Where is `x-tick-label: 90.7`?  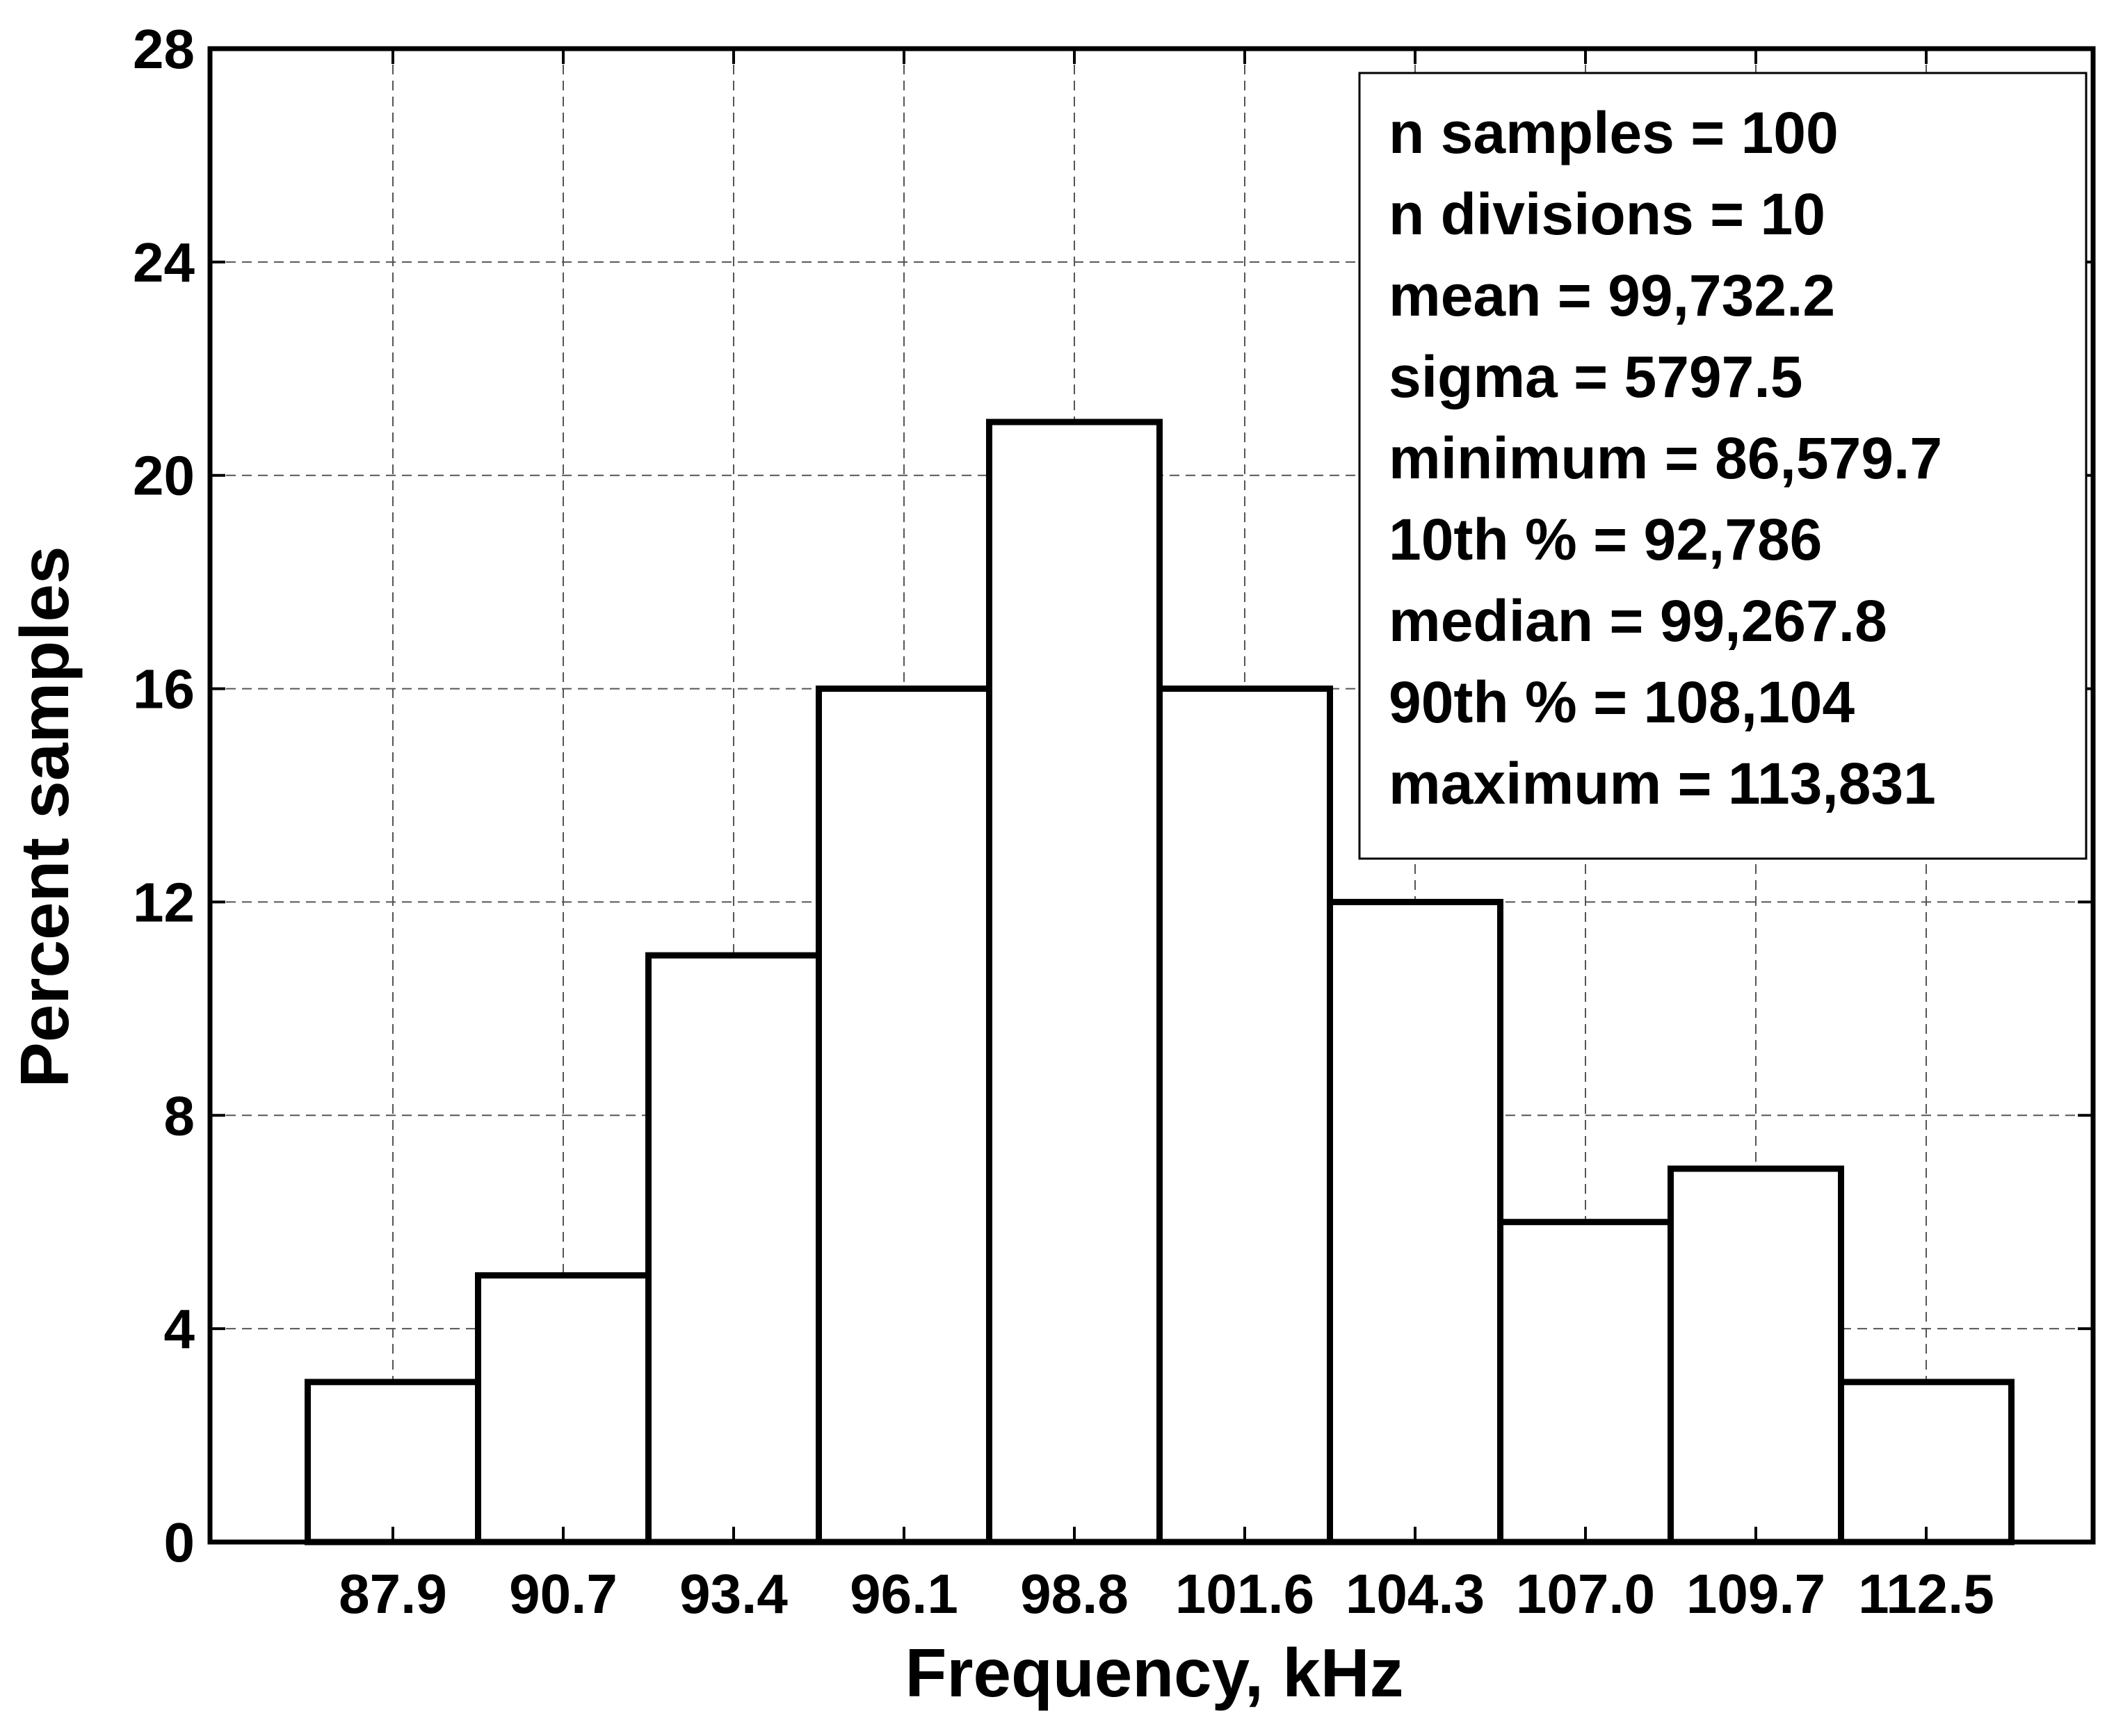
x-tick-label: 90.7 is located at coordinates (563, 1594).